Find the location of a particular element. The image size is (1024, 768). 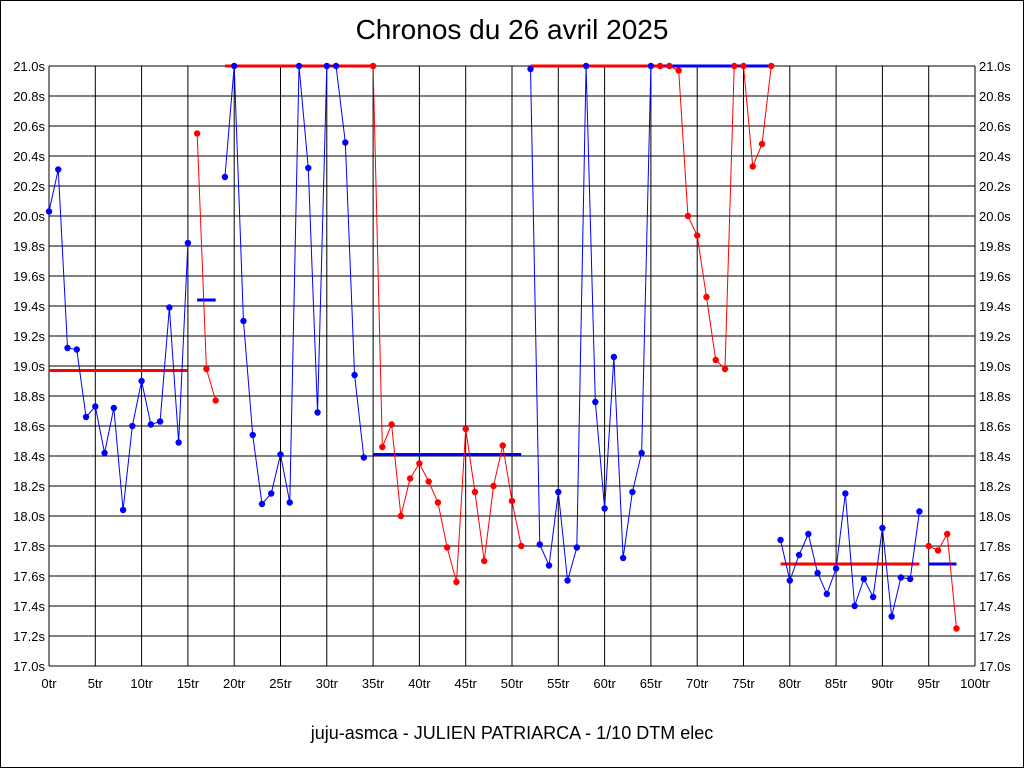

x-tick-label: 50tr is located at coordinates (512, 683).